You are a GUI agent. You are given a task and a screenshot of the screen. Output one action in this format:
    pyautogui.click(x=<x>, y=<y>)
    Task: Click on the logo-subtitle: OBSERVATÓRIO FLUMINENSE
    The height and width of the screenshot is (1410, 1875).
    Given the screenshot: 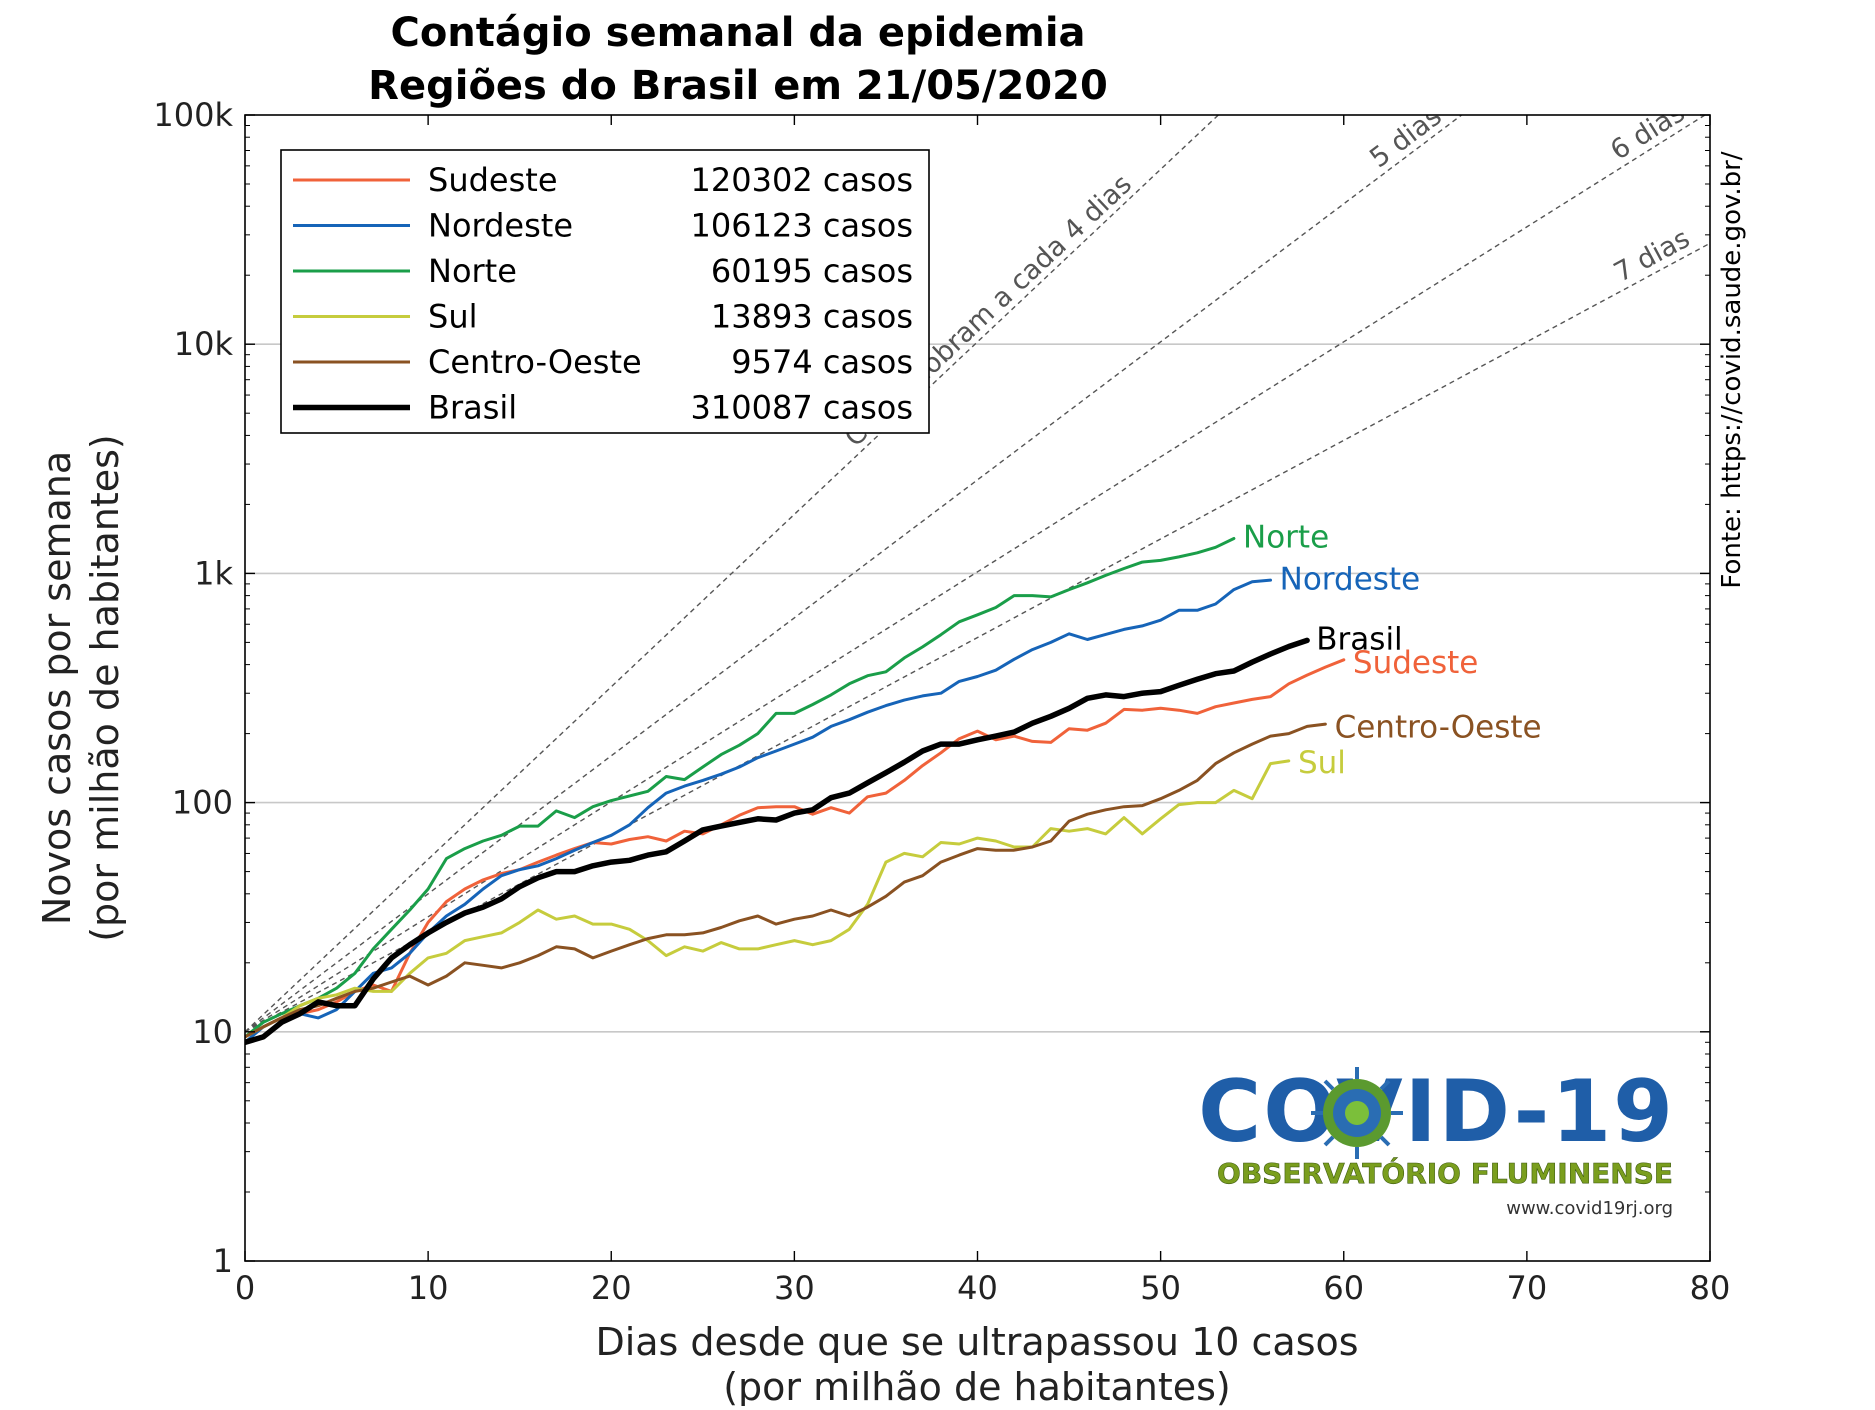 What is the action you would take?
    pyautogui.click(x=1445, y=1173)
    